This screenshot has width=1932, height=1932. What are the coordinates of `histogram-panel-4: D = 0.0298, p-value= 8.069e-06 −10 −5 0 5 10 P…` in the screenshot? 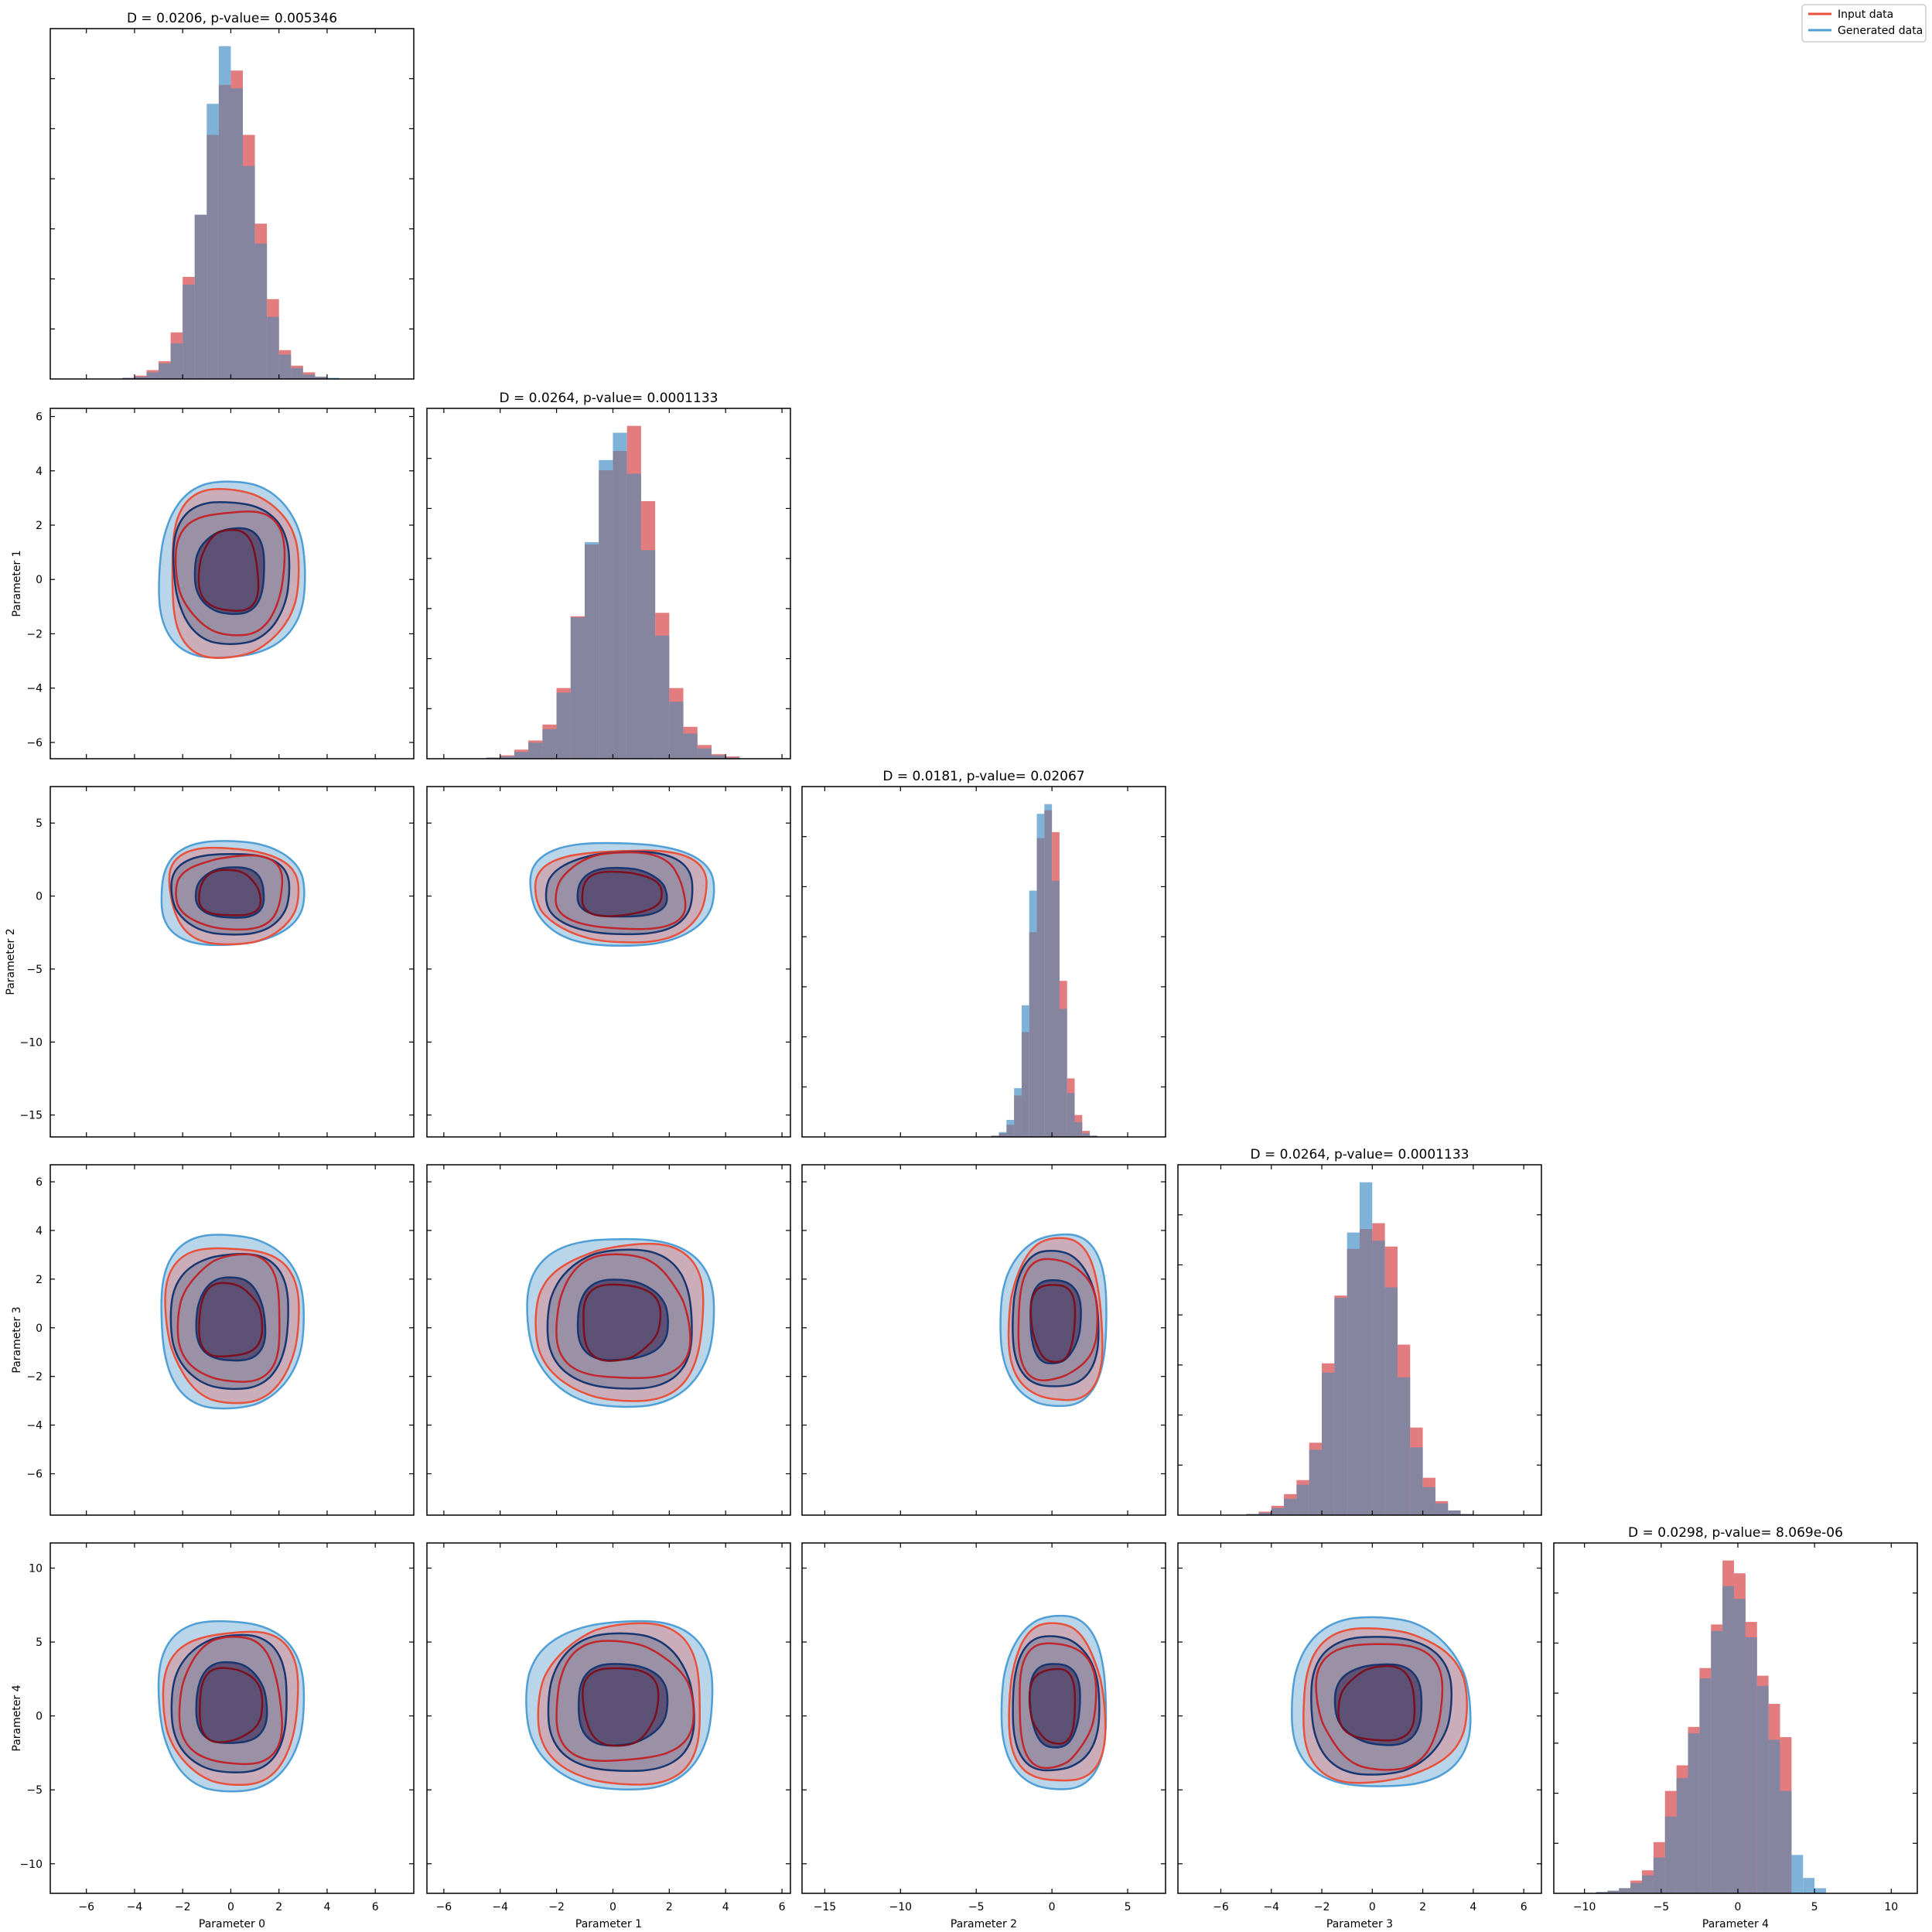 It's located at (1735, 1727).